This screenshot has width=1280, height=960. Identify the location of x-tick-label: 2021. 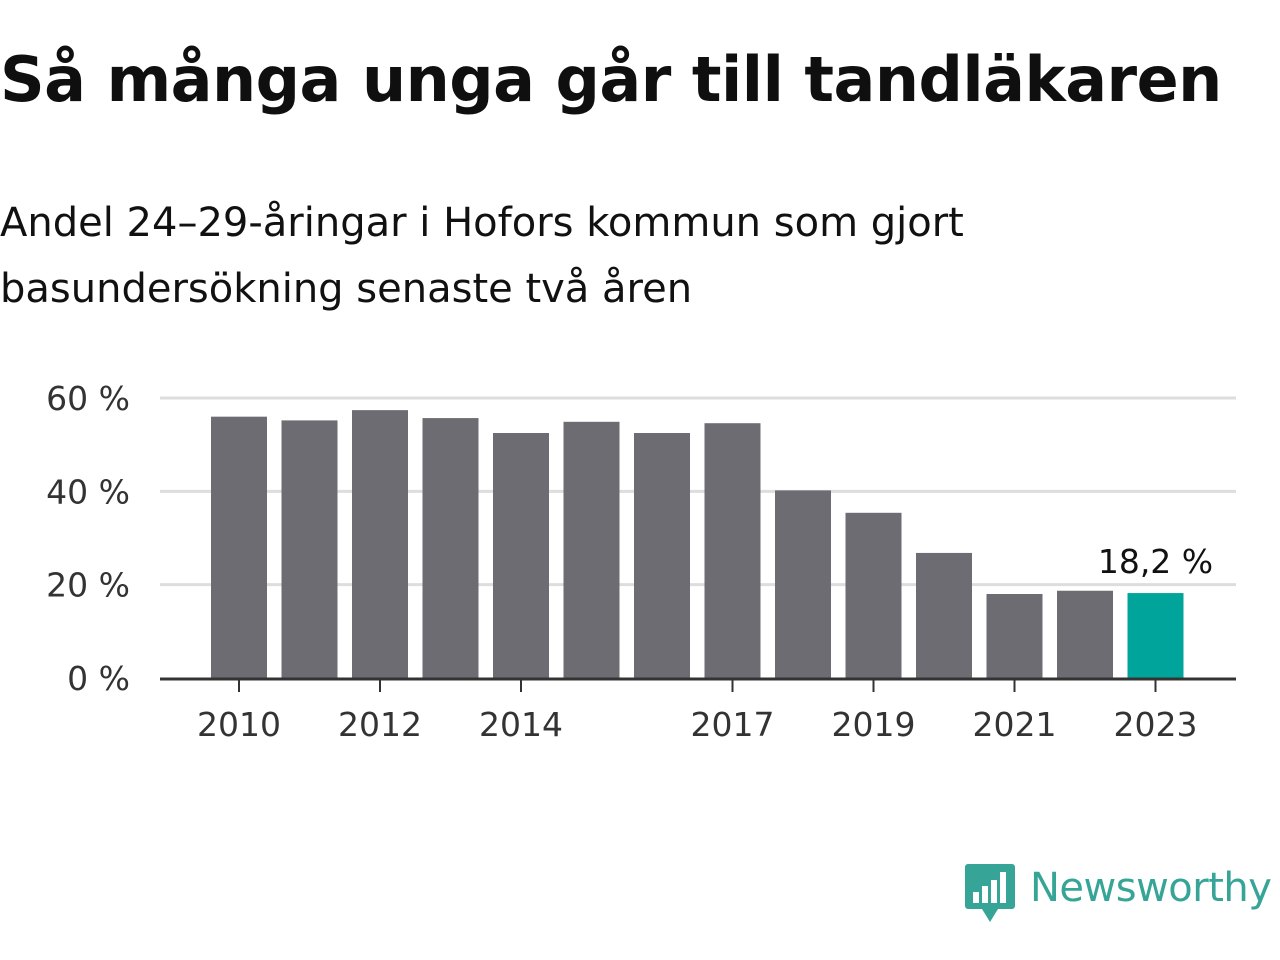
(1015, 724).